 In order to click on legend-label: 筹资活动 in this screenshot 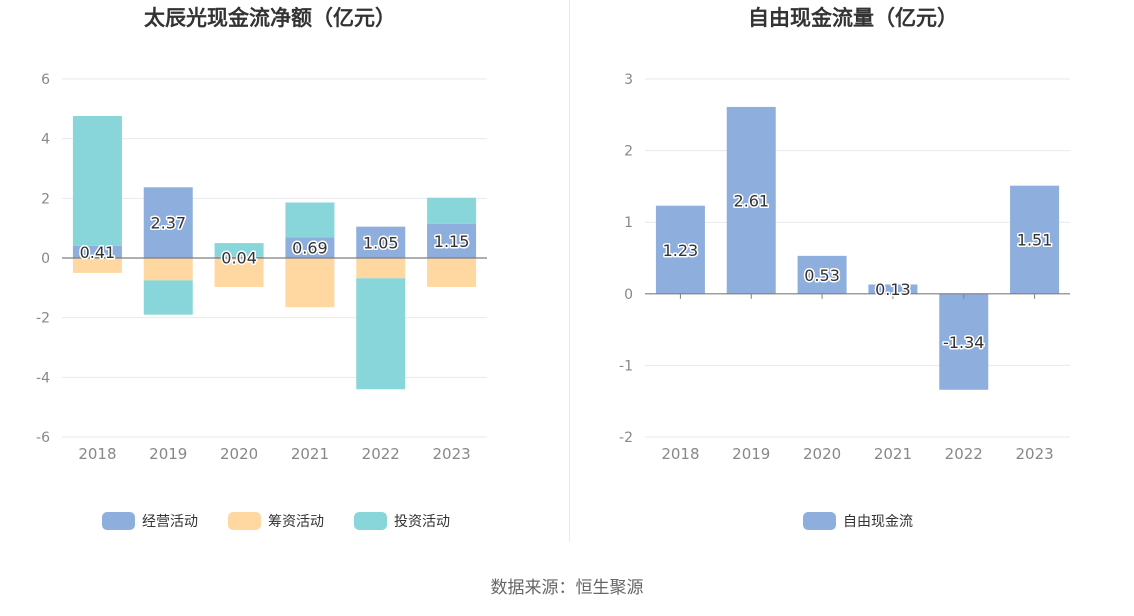, I will do `click(296, 521)`.